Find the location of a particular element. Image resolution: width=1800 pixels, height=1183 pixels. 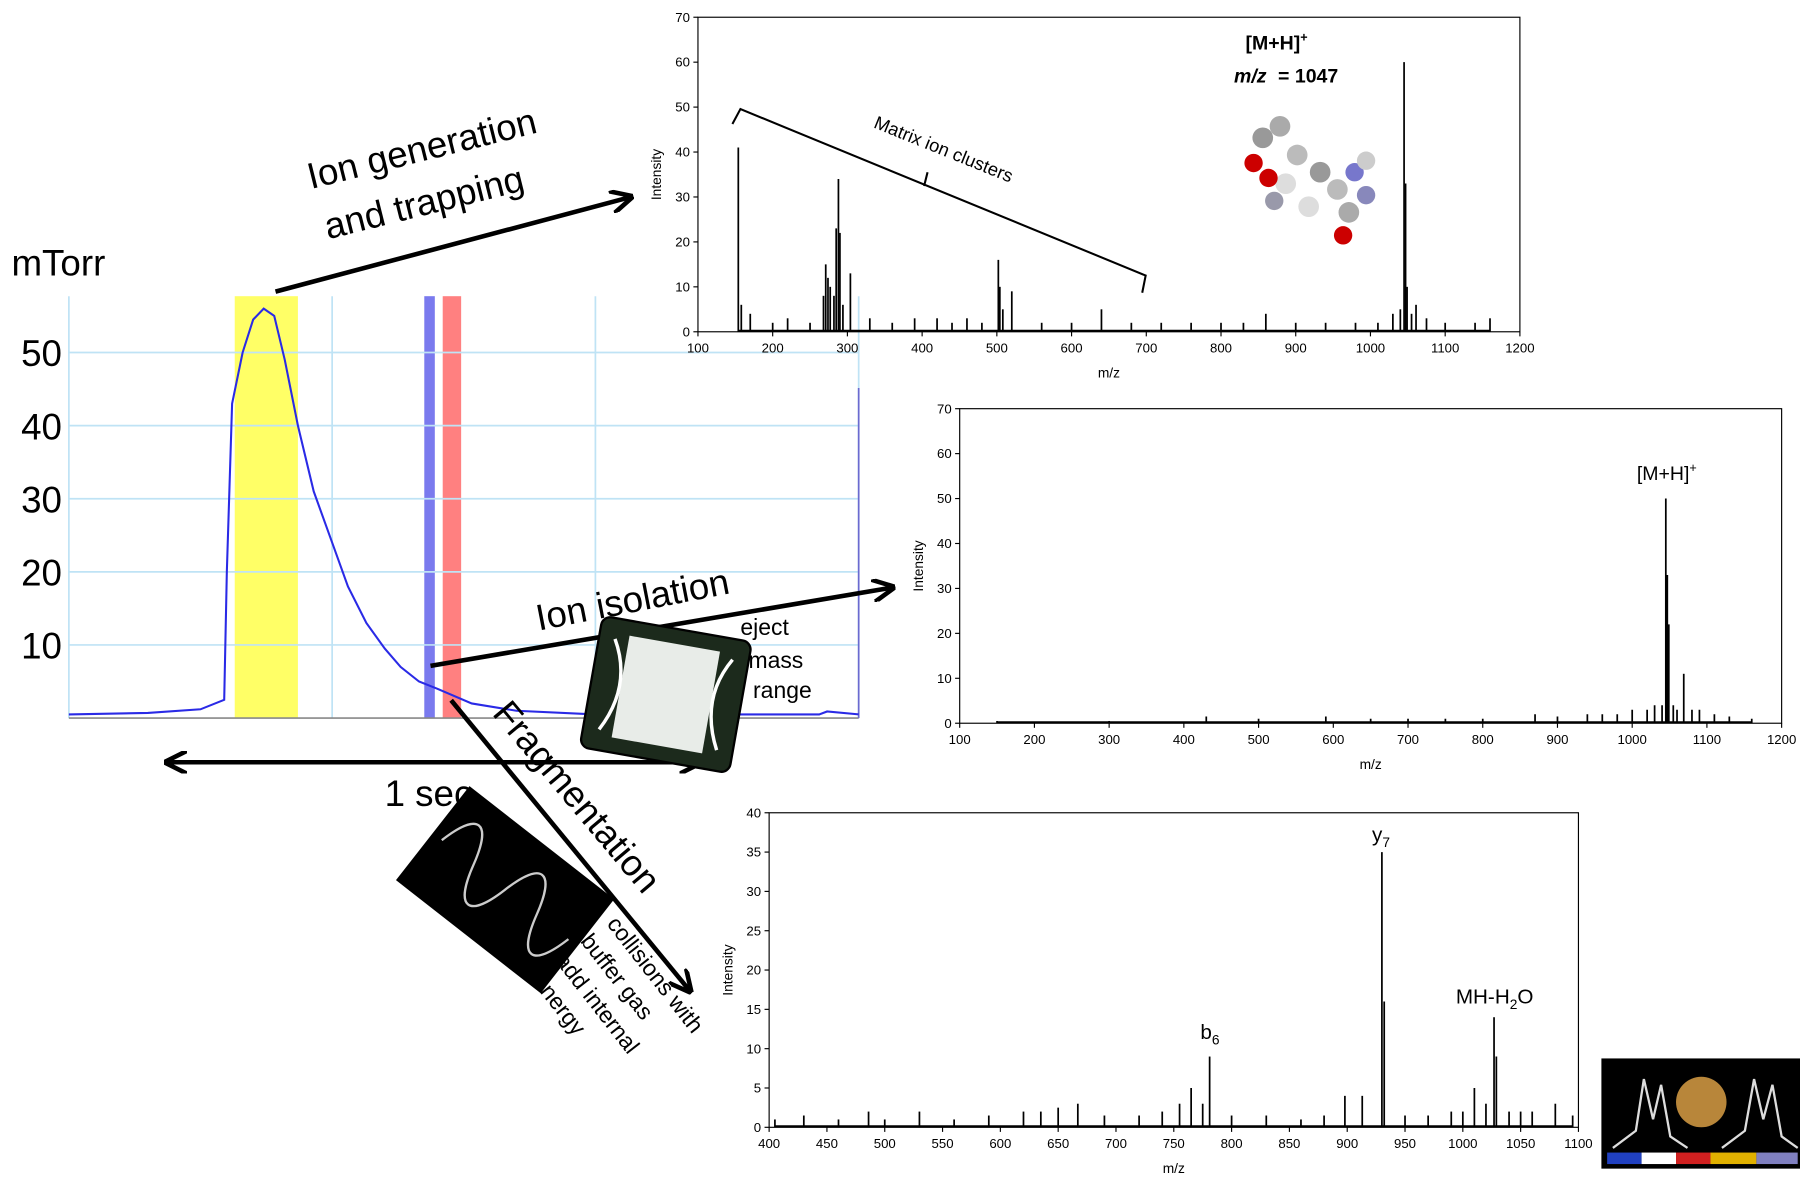

plot-frame is located at coordinates (1109, 174).